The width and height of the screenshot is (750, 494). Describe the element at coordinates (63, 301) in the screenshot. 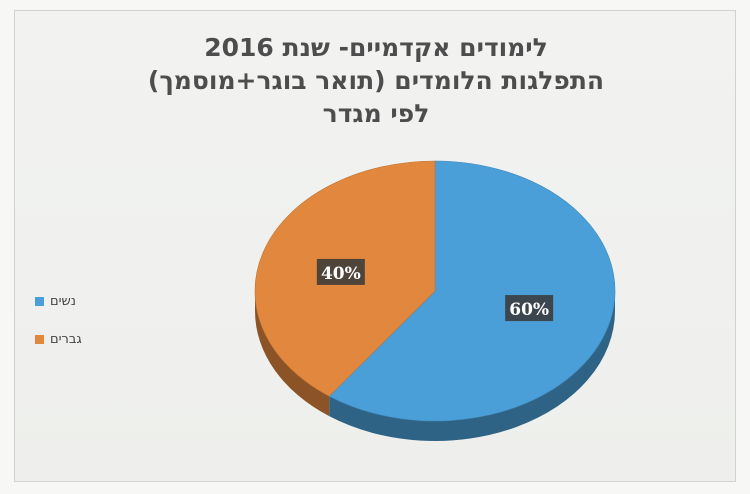

I see `legend-label-women: נשים` at that location.